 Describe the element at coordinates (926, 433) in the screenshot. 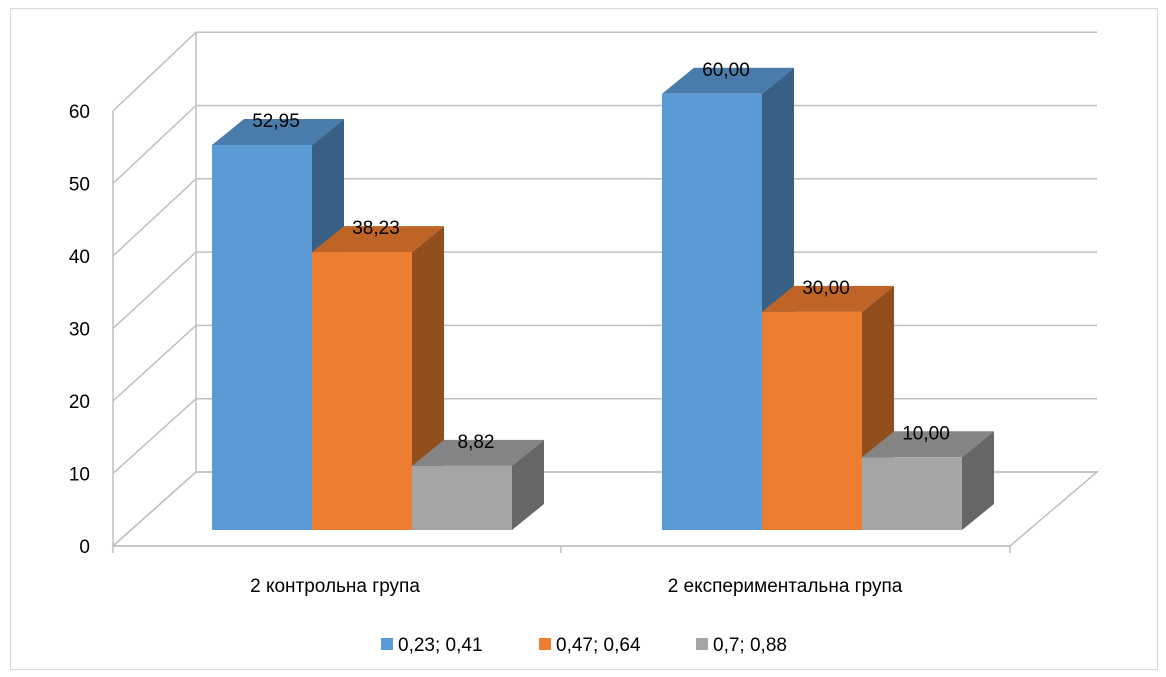

I see `data-label: 10,00` at that location.